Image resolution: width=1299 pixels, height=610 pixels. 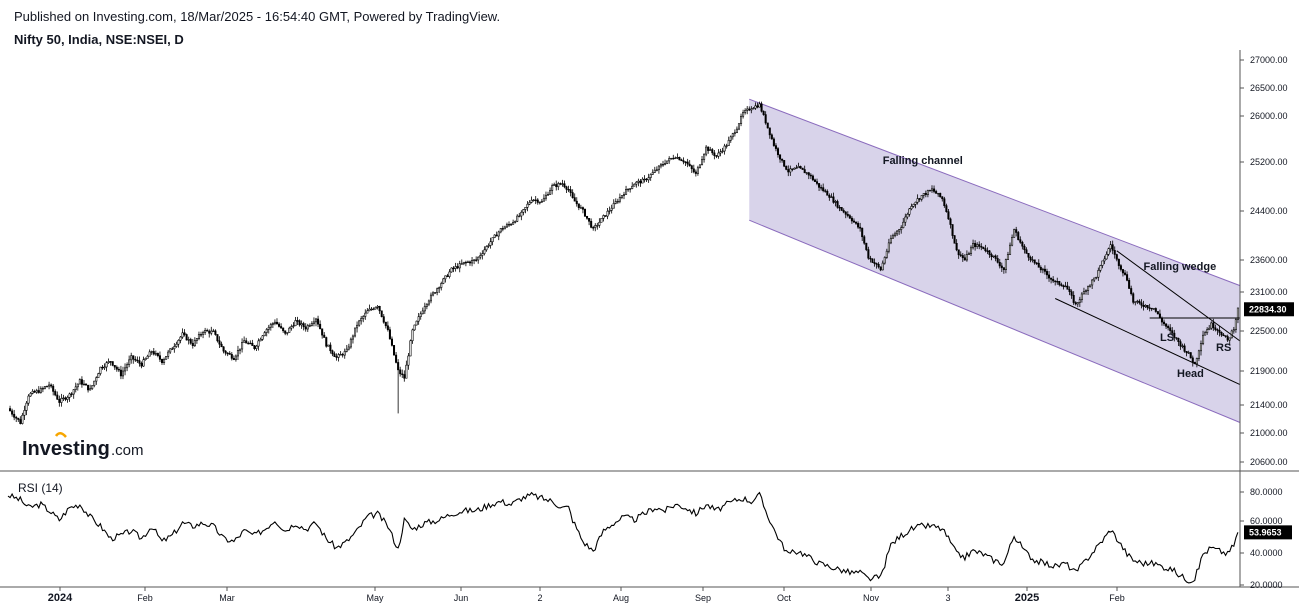 I want to click on price-tick-label: 20600.00, so click(x=1269, y=462).